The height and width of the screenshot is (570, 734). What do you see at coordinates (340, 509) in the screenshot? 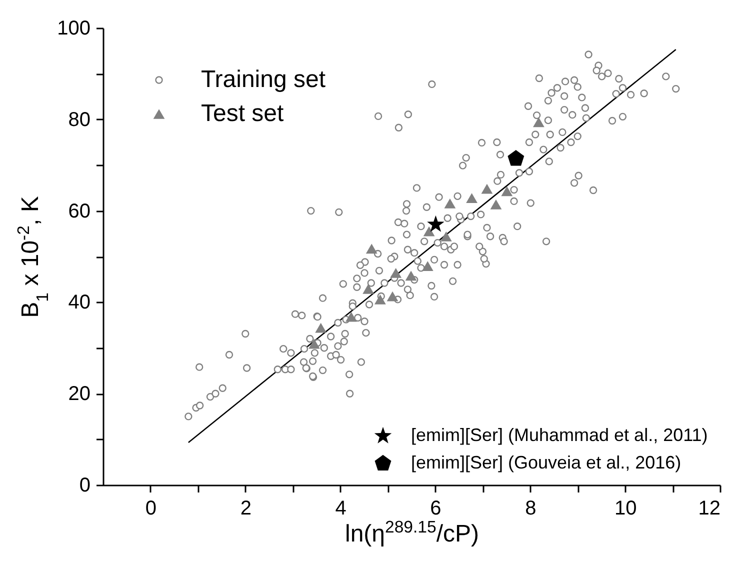
I see `x-tick-label: 4` at bounding box center [340, 509].